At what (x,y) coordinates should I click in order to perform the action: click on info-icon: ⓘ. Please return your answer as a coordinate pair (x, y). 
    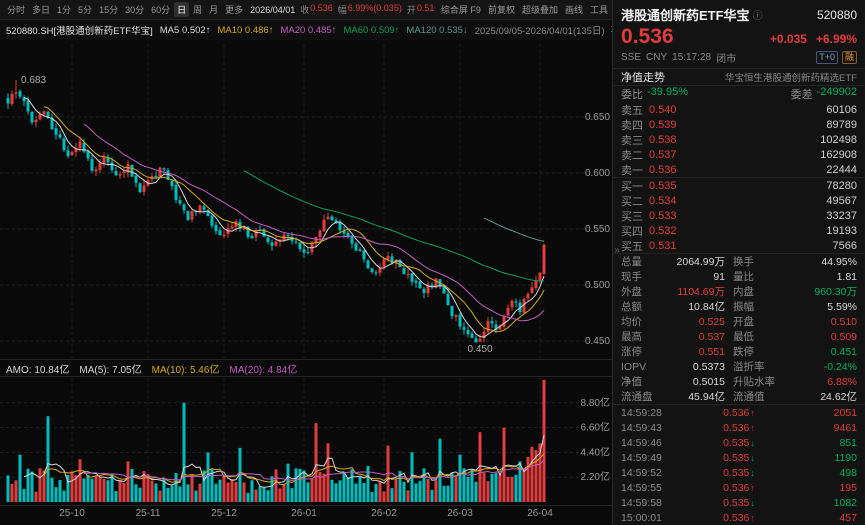
    Looking at the image, I should click on (757, 16).